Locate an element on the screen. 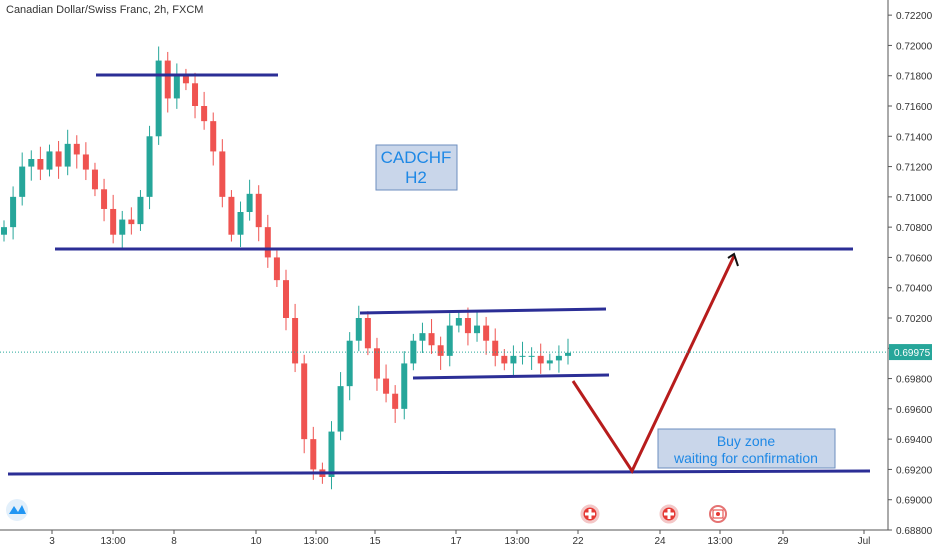 The height and width of the screenshot is (550, 932). price-tick-label: 0.69600 is located at coordinates (914, 410).